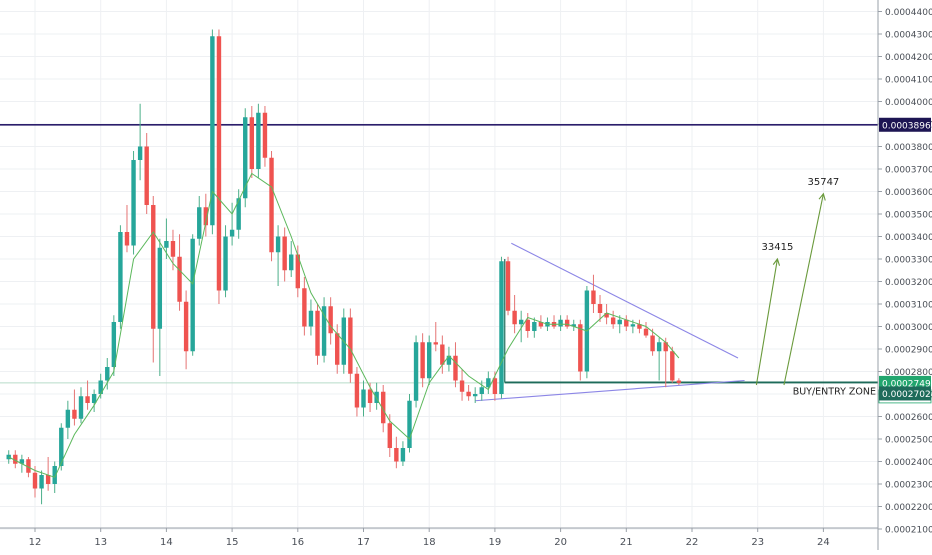 This screenshot has height=555, width=932. What do you see at coordinates (823, 182) in the screenshot?
I see `target-label: 35747` at bounding box center [823, 182].